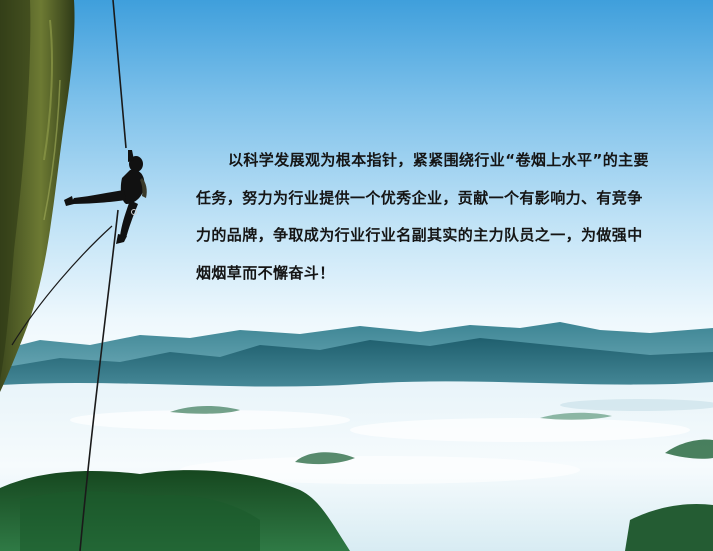  Describe the element at coordinates (669, 527) in the screenshot. I see `foreground-forest-right` at that location.